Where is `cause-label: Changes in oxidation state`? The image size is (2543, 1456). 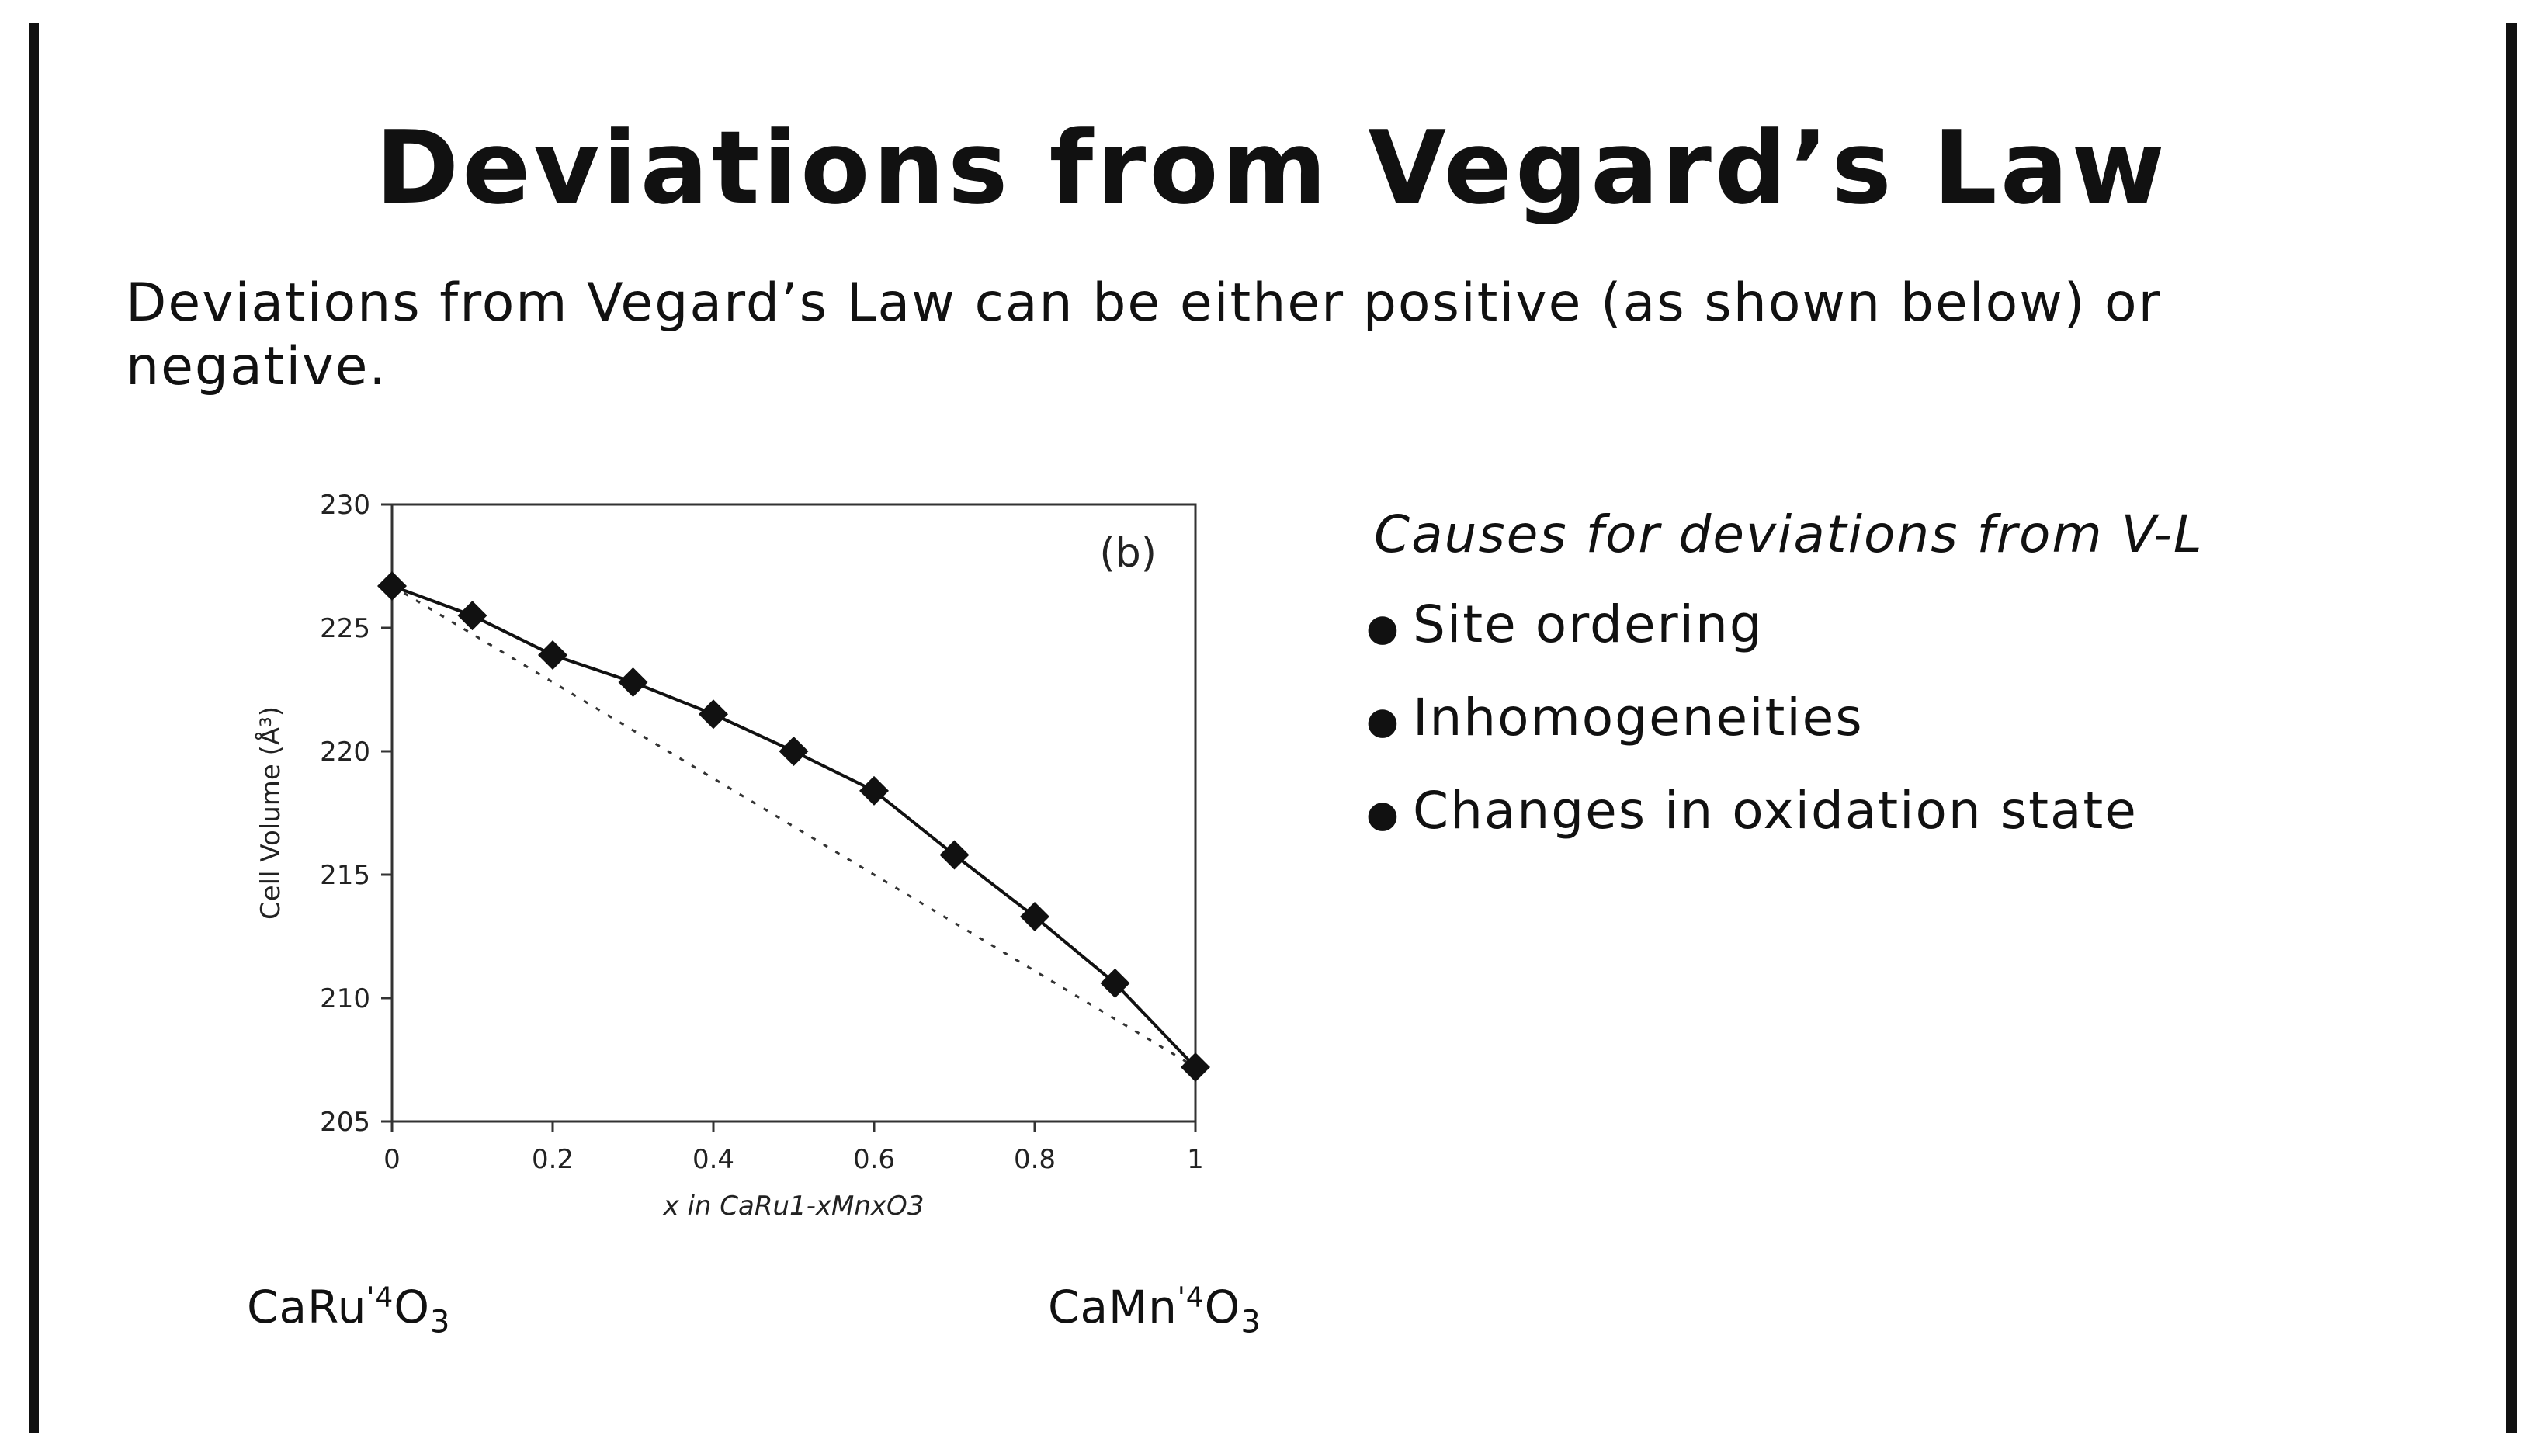
cause-label: Changes in oxidation state is located at coordinates (1776, 811).